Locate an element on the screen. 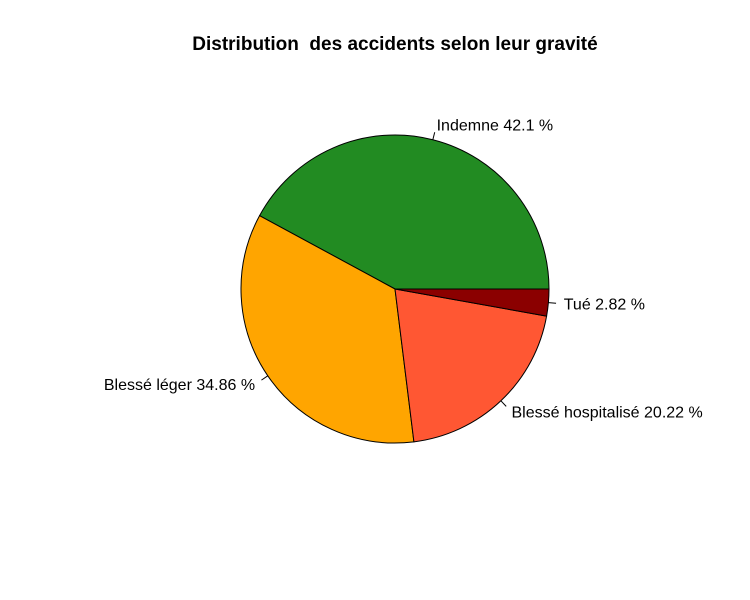  pie-slice-label: Blessé hospitalisé 20.22 % is located at coordinates (607, 413).